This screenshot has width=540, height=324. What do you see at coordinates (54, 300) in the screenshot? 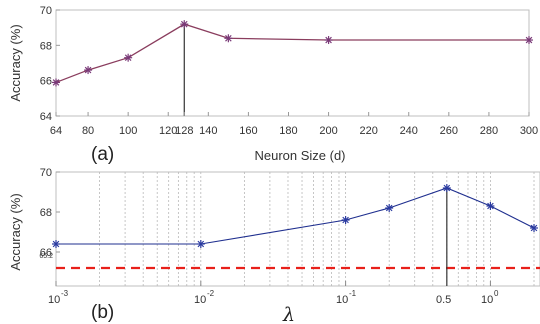
I see `chart-b-xtick-1e-3-base: 10` at bounding box center [54, 300].